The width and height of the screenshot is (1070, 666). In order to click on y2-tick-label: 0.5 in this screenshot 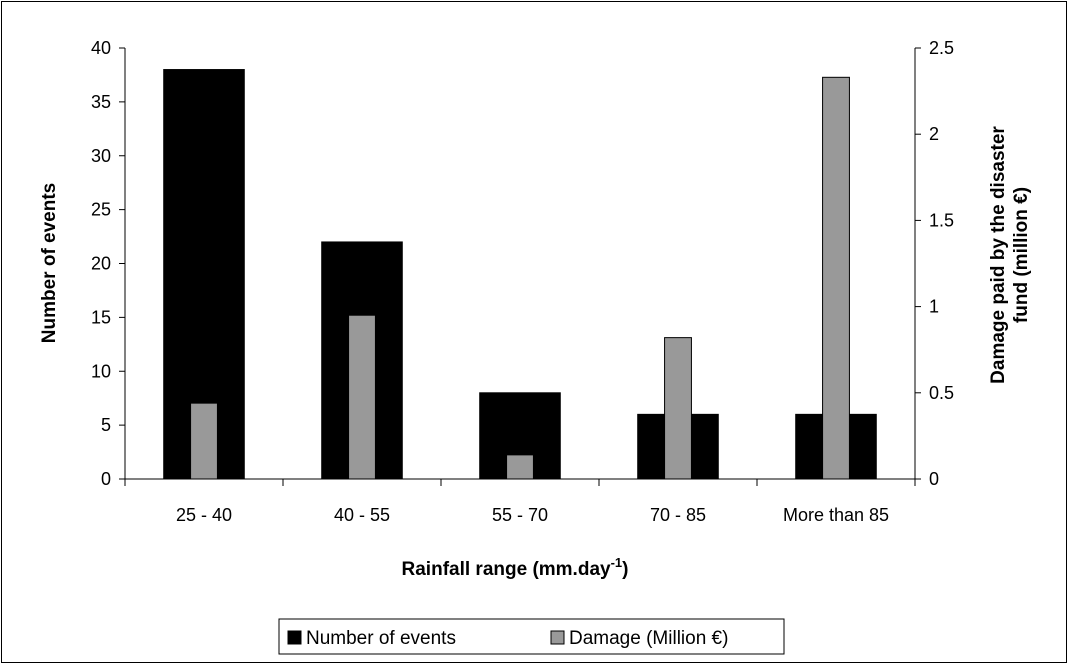, I will do `click(941, 393)`.